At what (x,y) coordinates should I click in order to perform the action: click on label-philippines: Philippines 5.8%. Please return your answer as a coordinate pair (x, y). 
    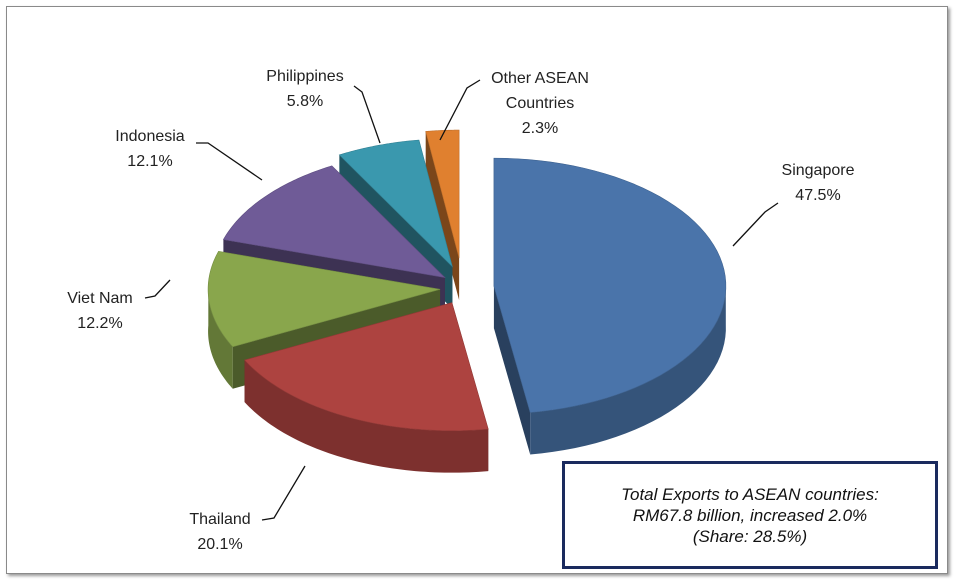
    Looking at the image, I should click on (304, 89).